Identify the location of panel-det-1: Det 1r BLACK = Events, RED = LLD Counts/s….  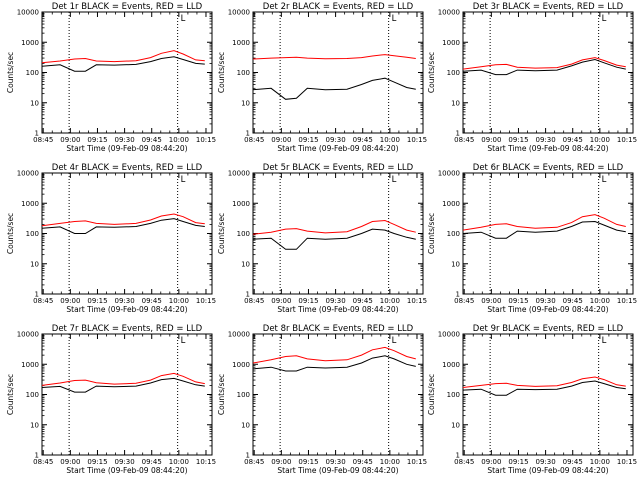
(111, 77).